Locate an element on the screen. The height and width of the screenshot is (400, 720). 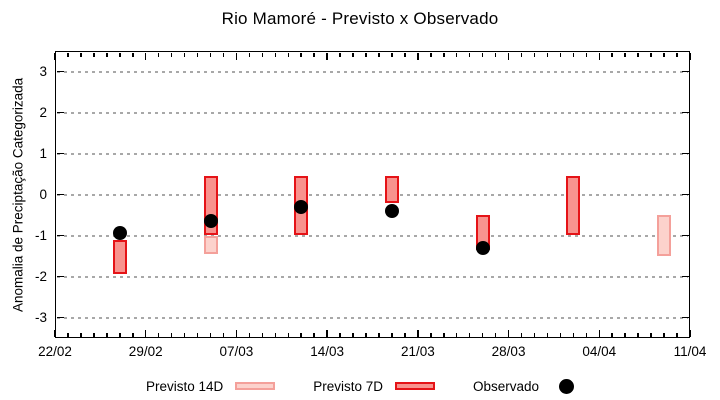
x-tick-label: 28/03 is located at coordinates (508, 351).